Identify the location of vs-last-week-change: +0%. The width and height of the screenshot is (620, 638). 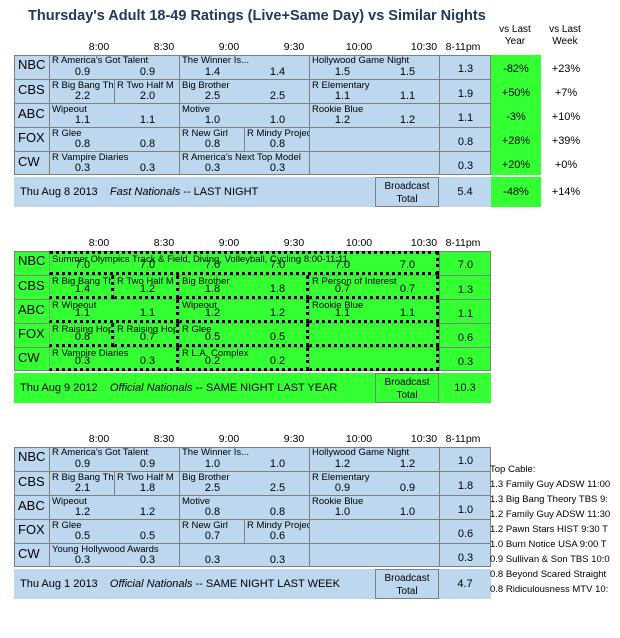
(566, 165).